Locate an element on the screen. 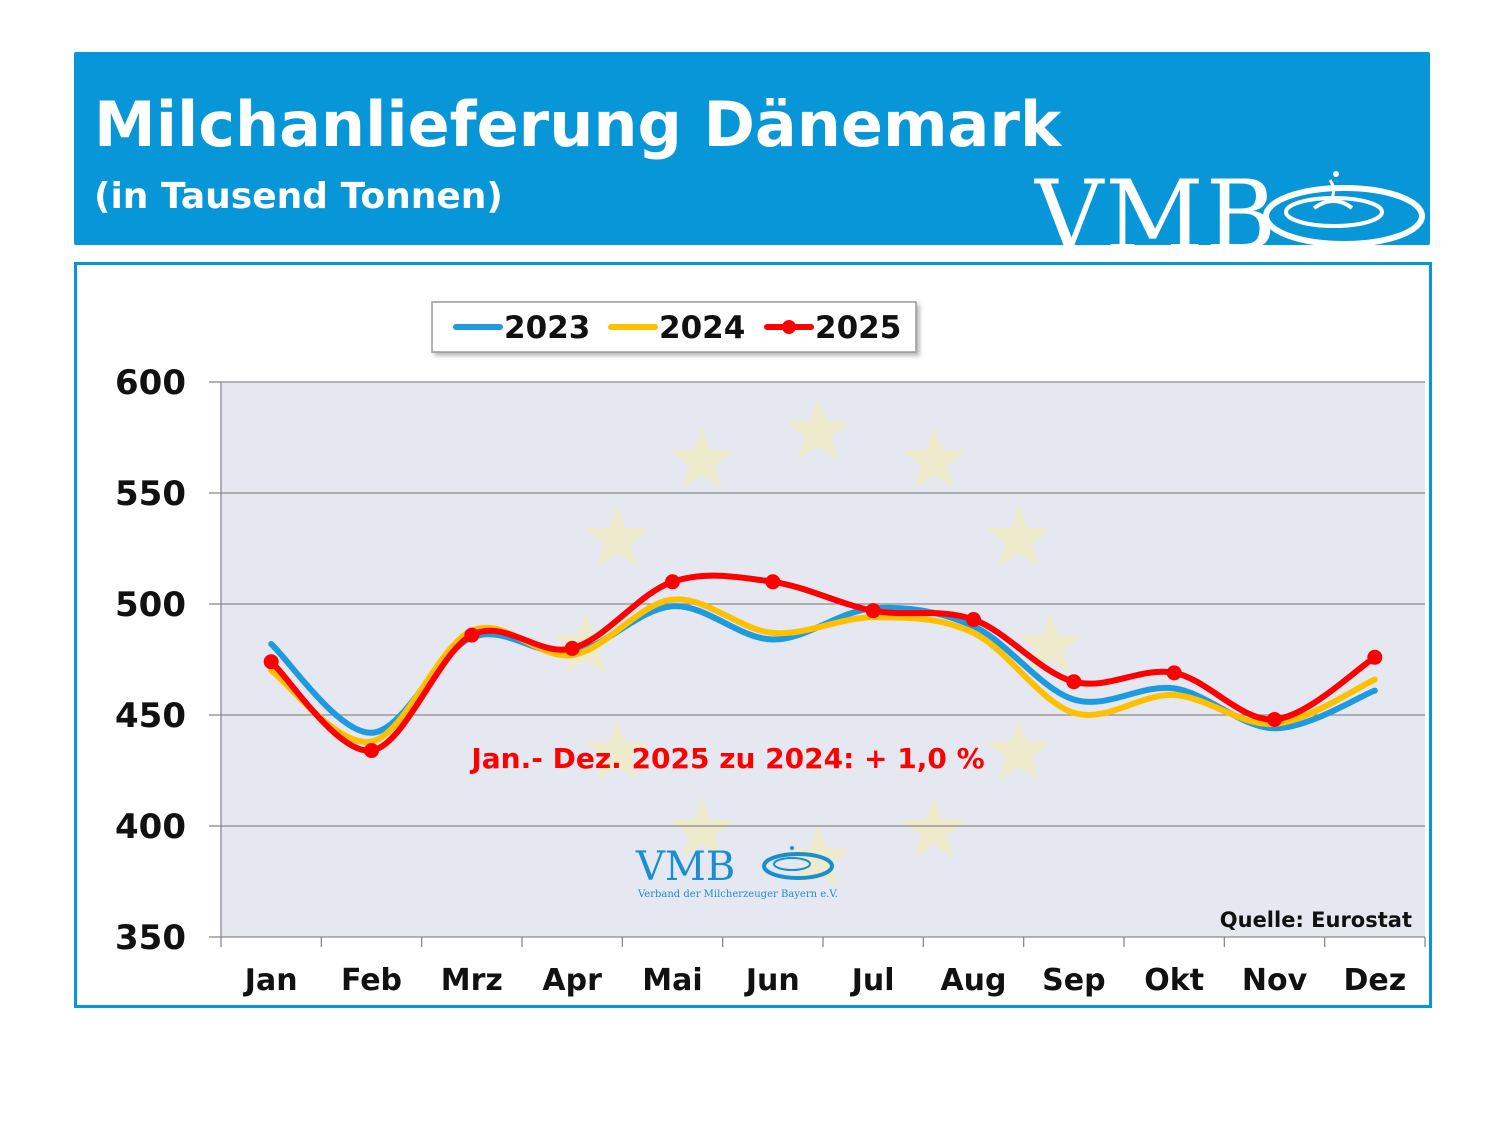 This screenshot has width=1500, height=1125. legend-label-2024: 2024 is located at coordinates (702, 328).